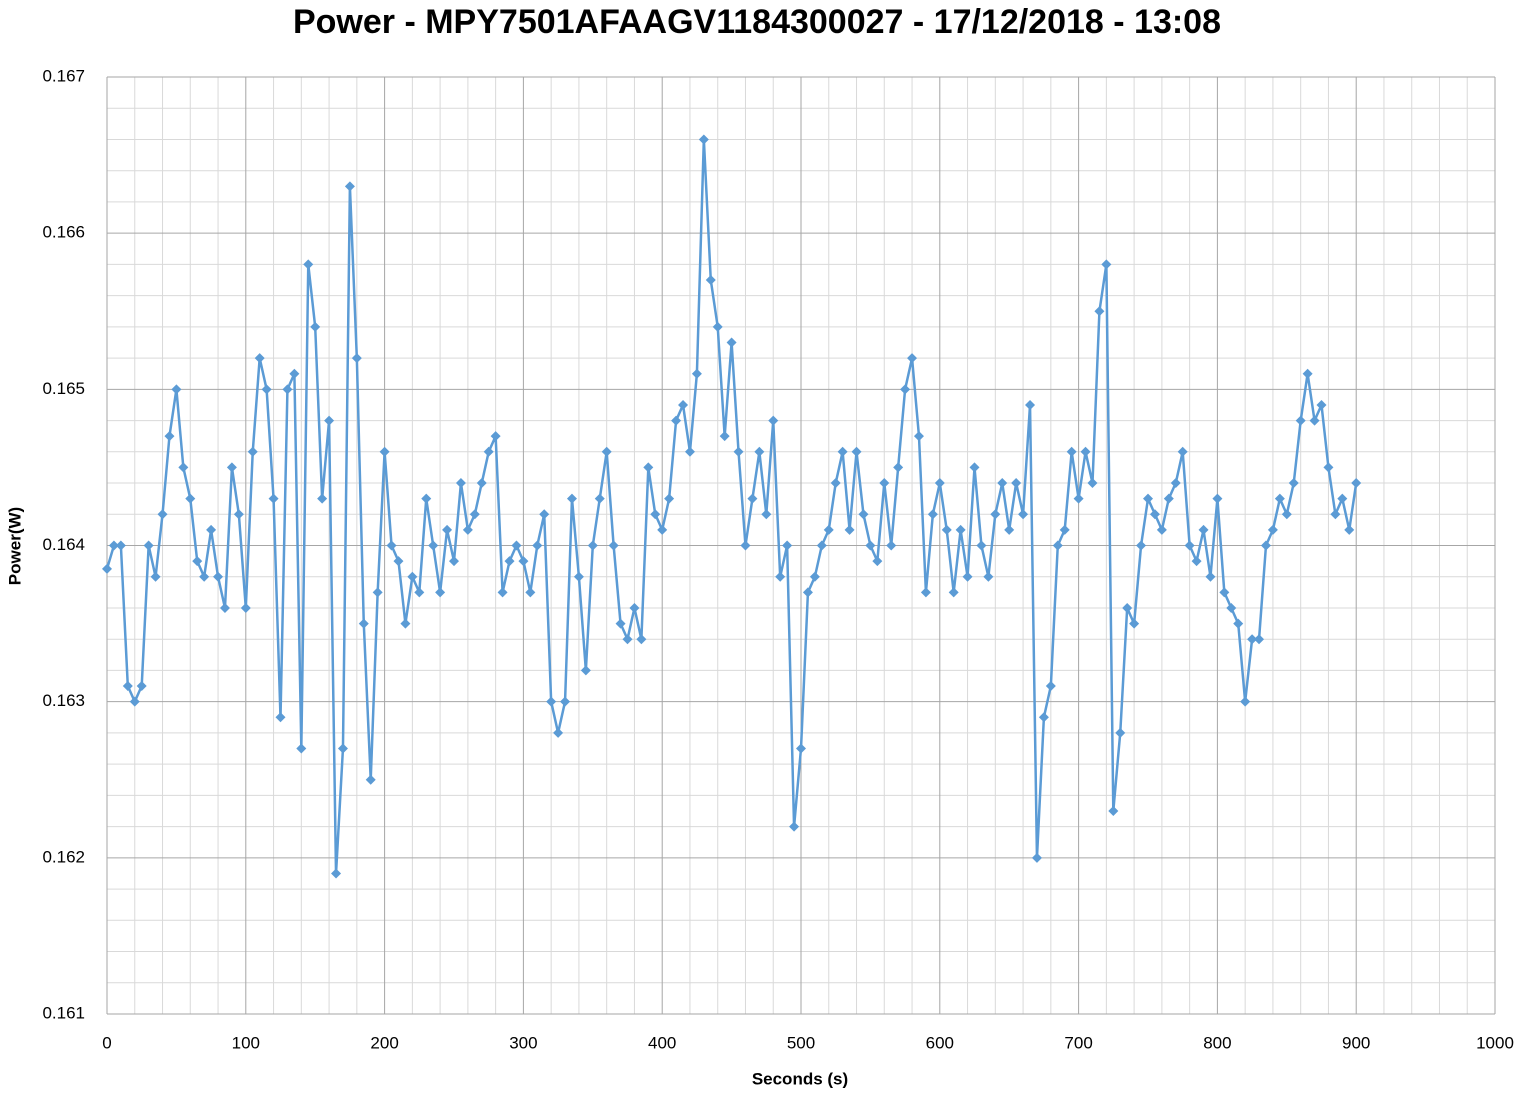  Describe the element at coordinates (63, 856) in the screenshot. I see `y-tick-label: 0.162` at that location.